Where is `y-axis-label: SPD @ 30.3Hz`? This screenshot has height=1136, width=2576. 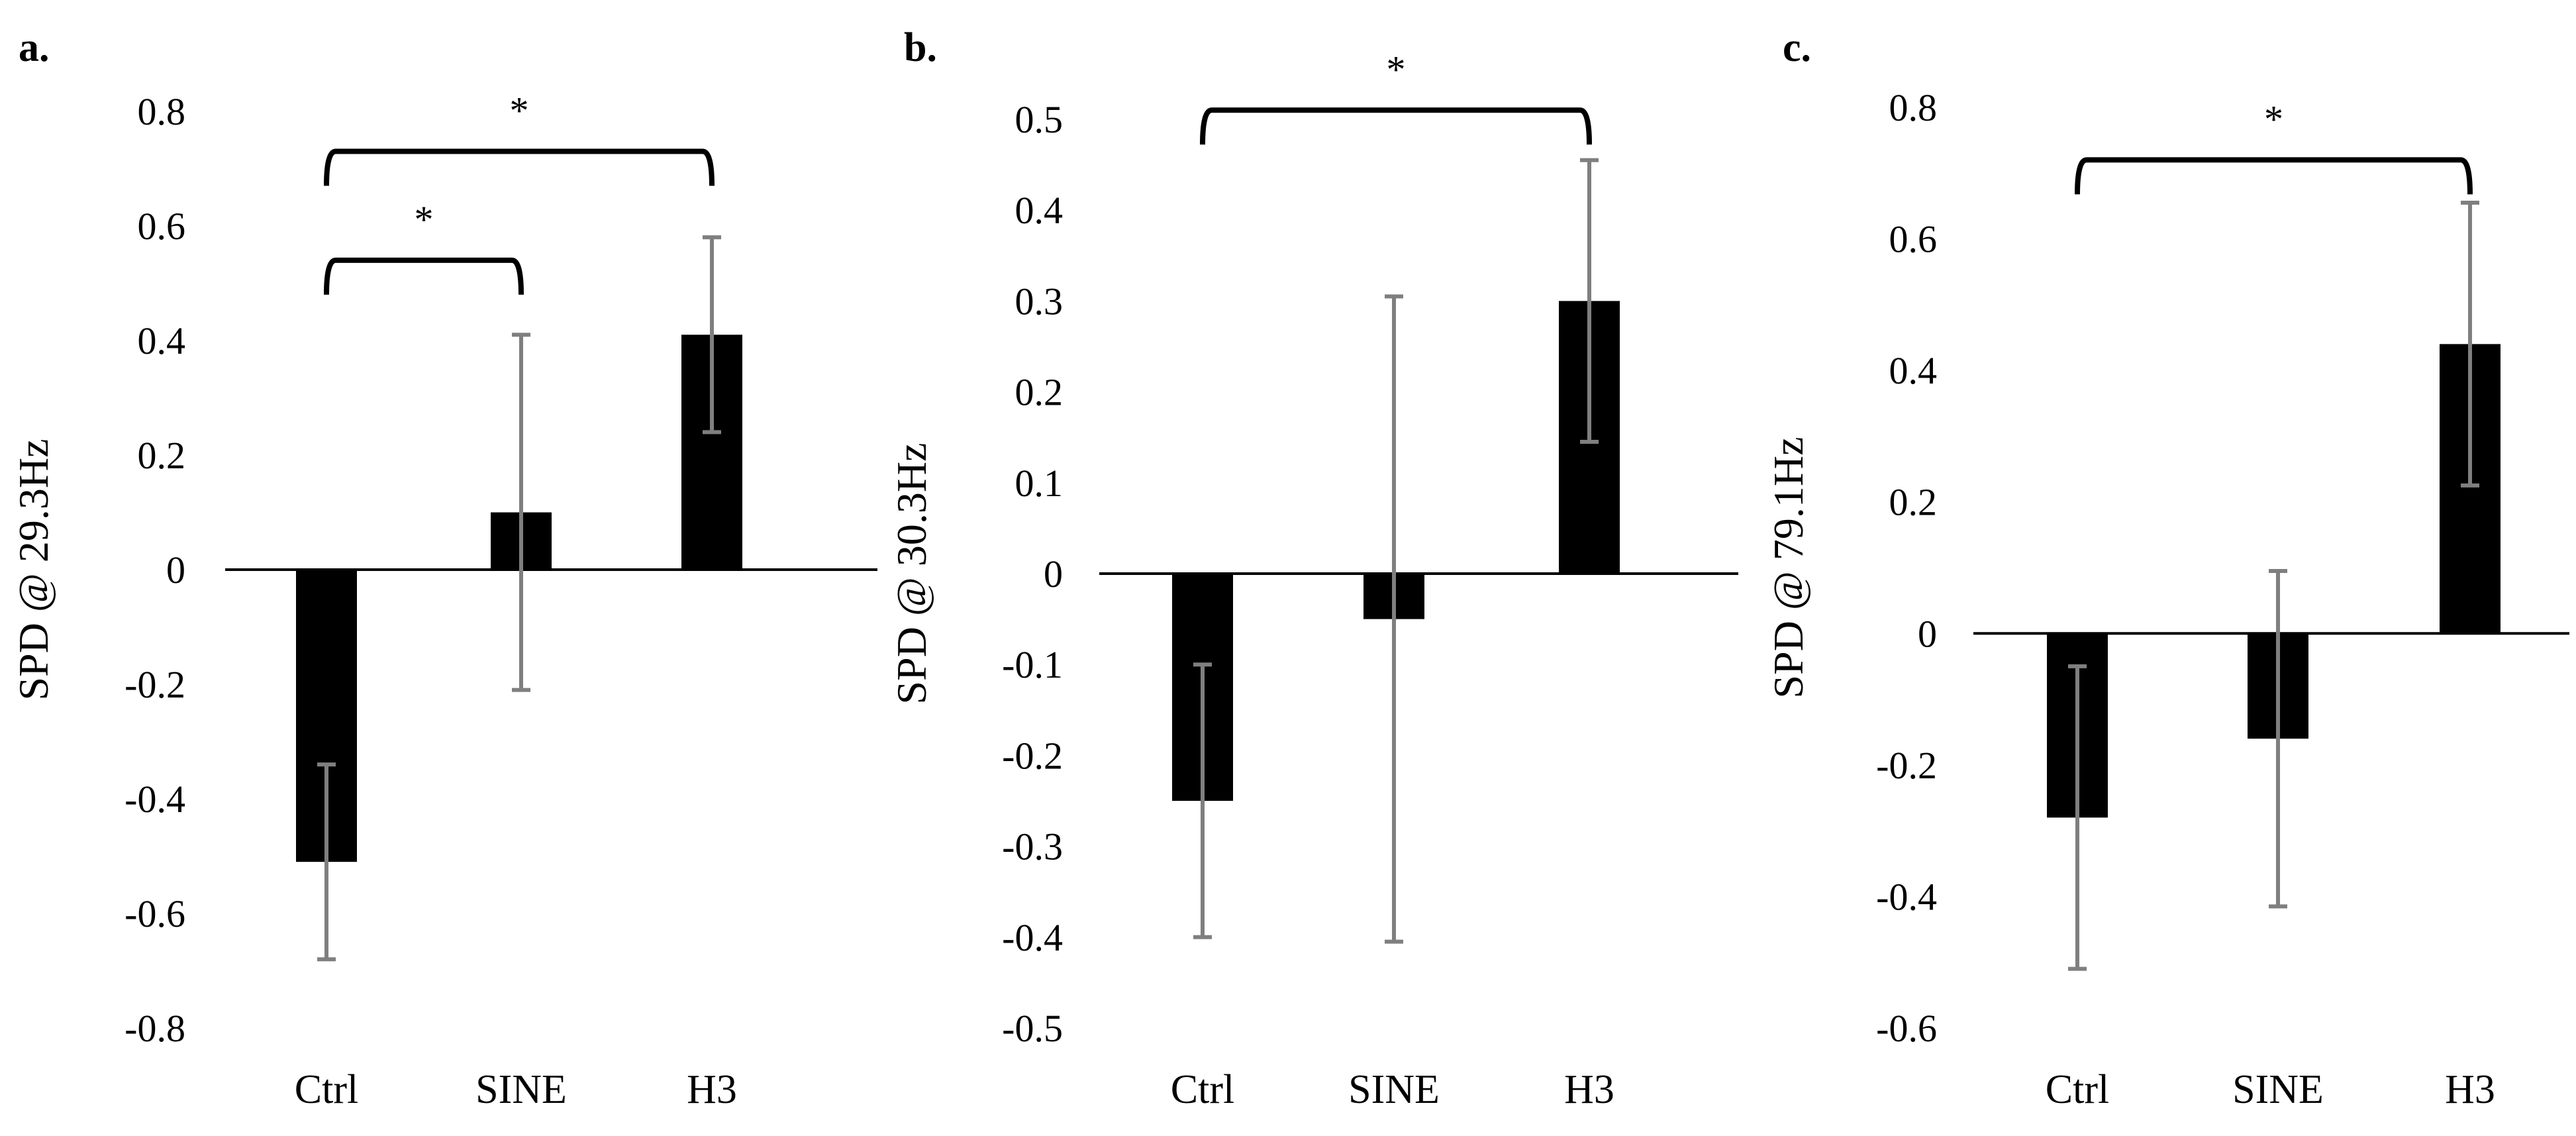
y-axis-label: SPD @ 30.3Hz is located at coordinates (911, 574).